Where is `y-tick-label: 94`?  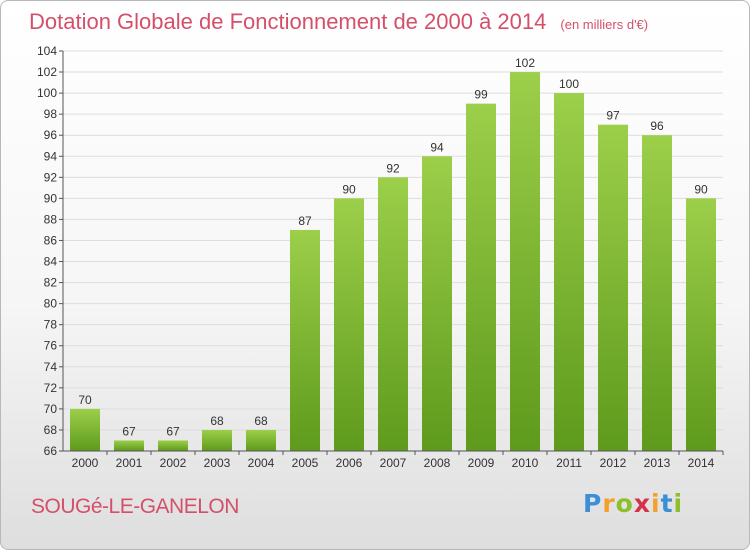
y-tick-label: 94 is located at coordinates (51, 156).